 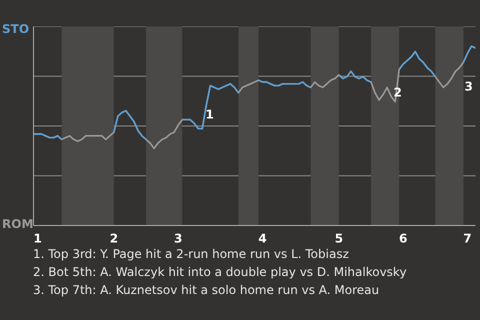 I want to click on text: 1. Top 3rd: Y. Page hit a 2-run home run vs L. Tobiasz, so click(x=191, y=254).